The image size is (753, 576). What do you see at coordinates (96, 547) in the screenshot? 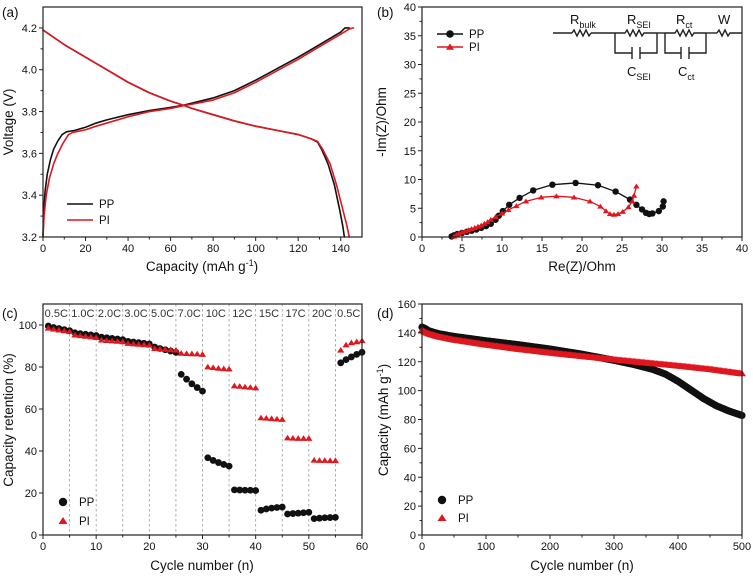
I see `x-tick-label: 10` at bounding box center [96, 547].